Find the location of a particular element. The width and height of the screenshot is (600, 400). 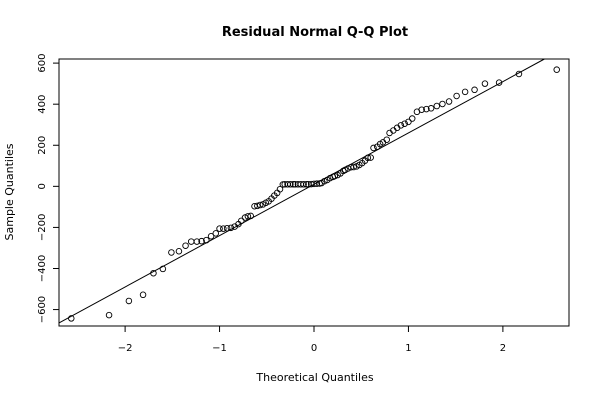

y-tick-label: −200 is located at coordinates (42, 227).